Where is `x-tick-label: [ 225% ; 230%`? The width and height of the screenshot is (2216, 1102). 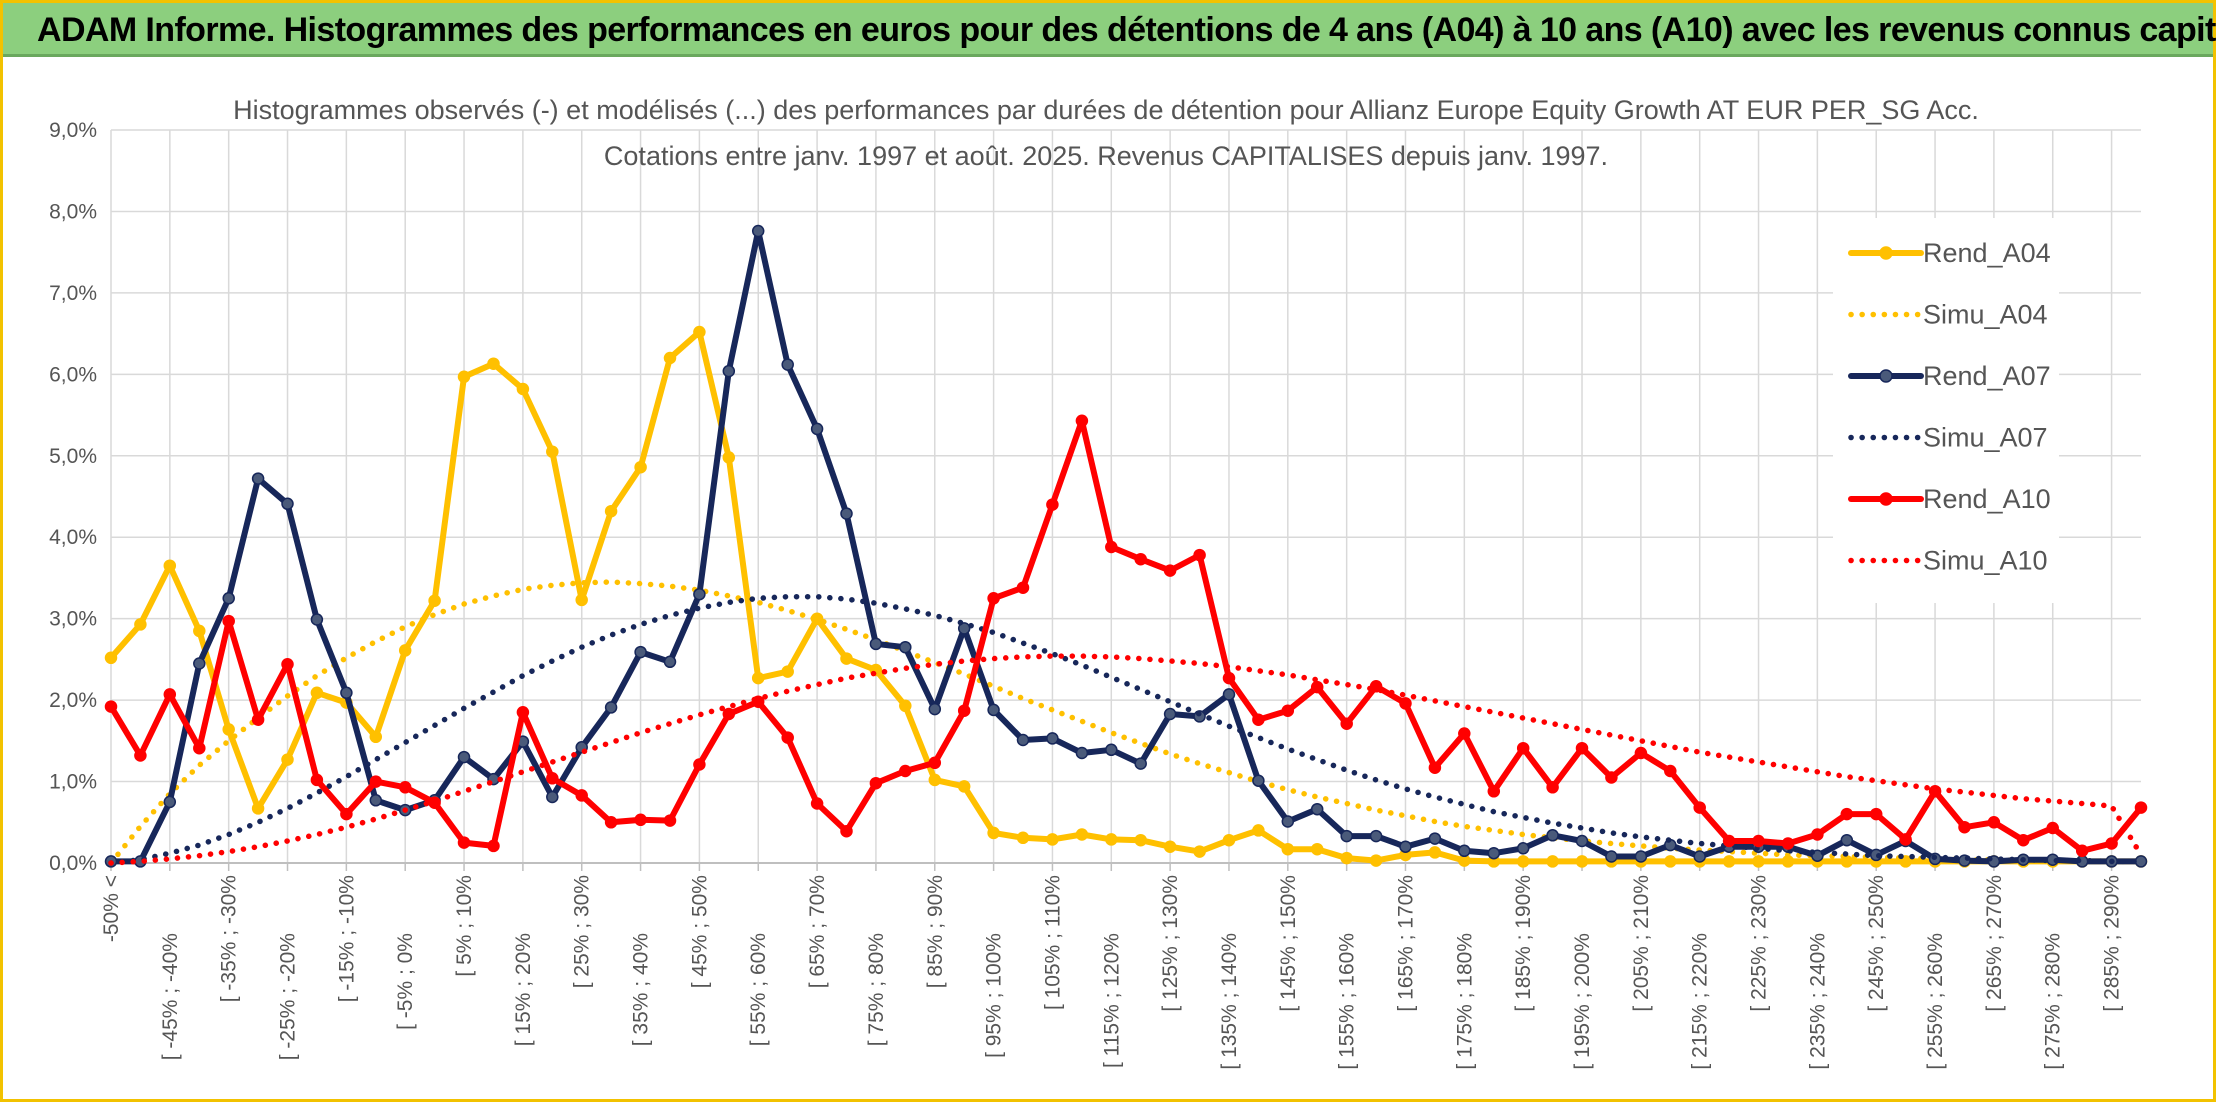
x-tick-label: [ 225% ; 230% is located at coordinates (1759, 943).